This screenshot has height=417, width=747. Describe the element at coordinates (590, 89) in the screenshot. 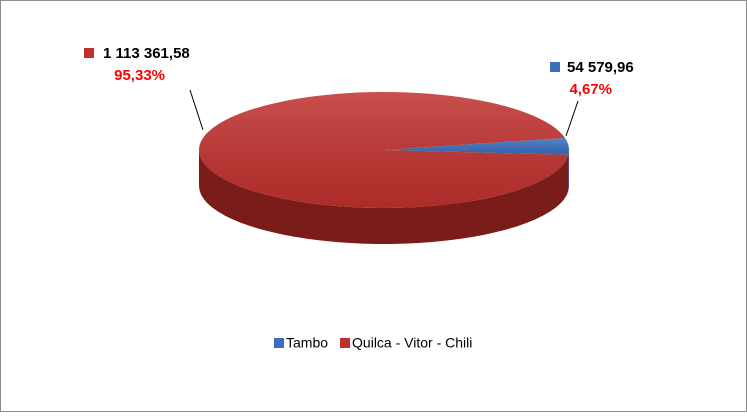

I see `percentage-label: 4,67%` at that location.